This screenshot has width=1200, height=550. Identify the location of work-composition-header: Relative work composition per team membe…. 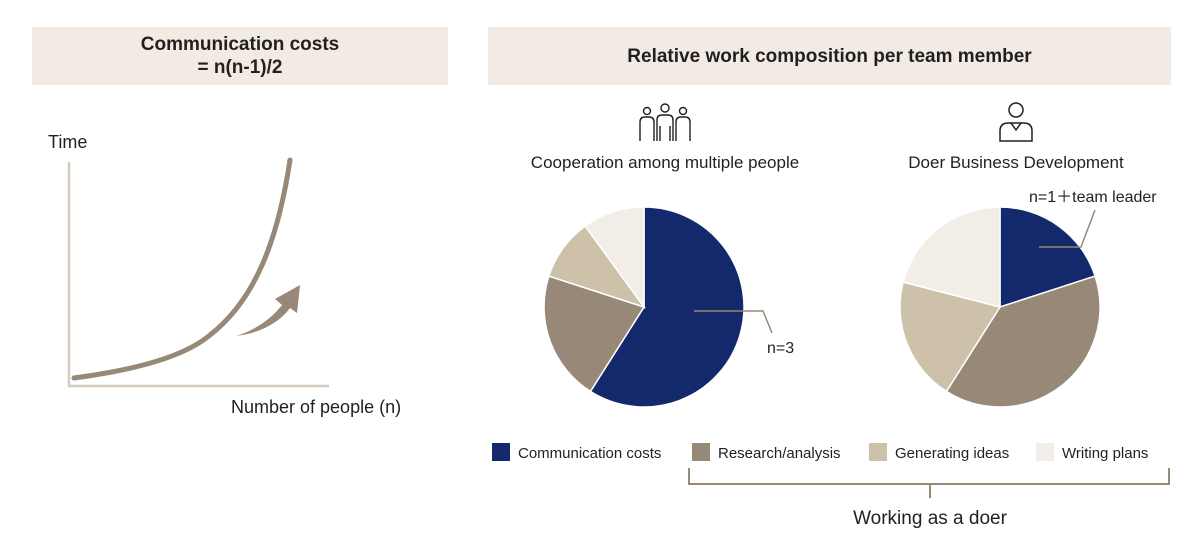
(829, 56).